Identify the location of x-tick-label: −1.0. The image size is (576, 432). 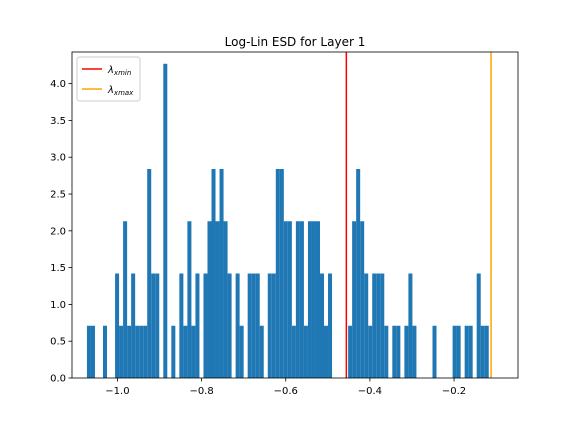
(117, 391).